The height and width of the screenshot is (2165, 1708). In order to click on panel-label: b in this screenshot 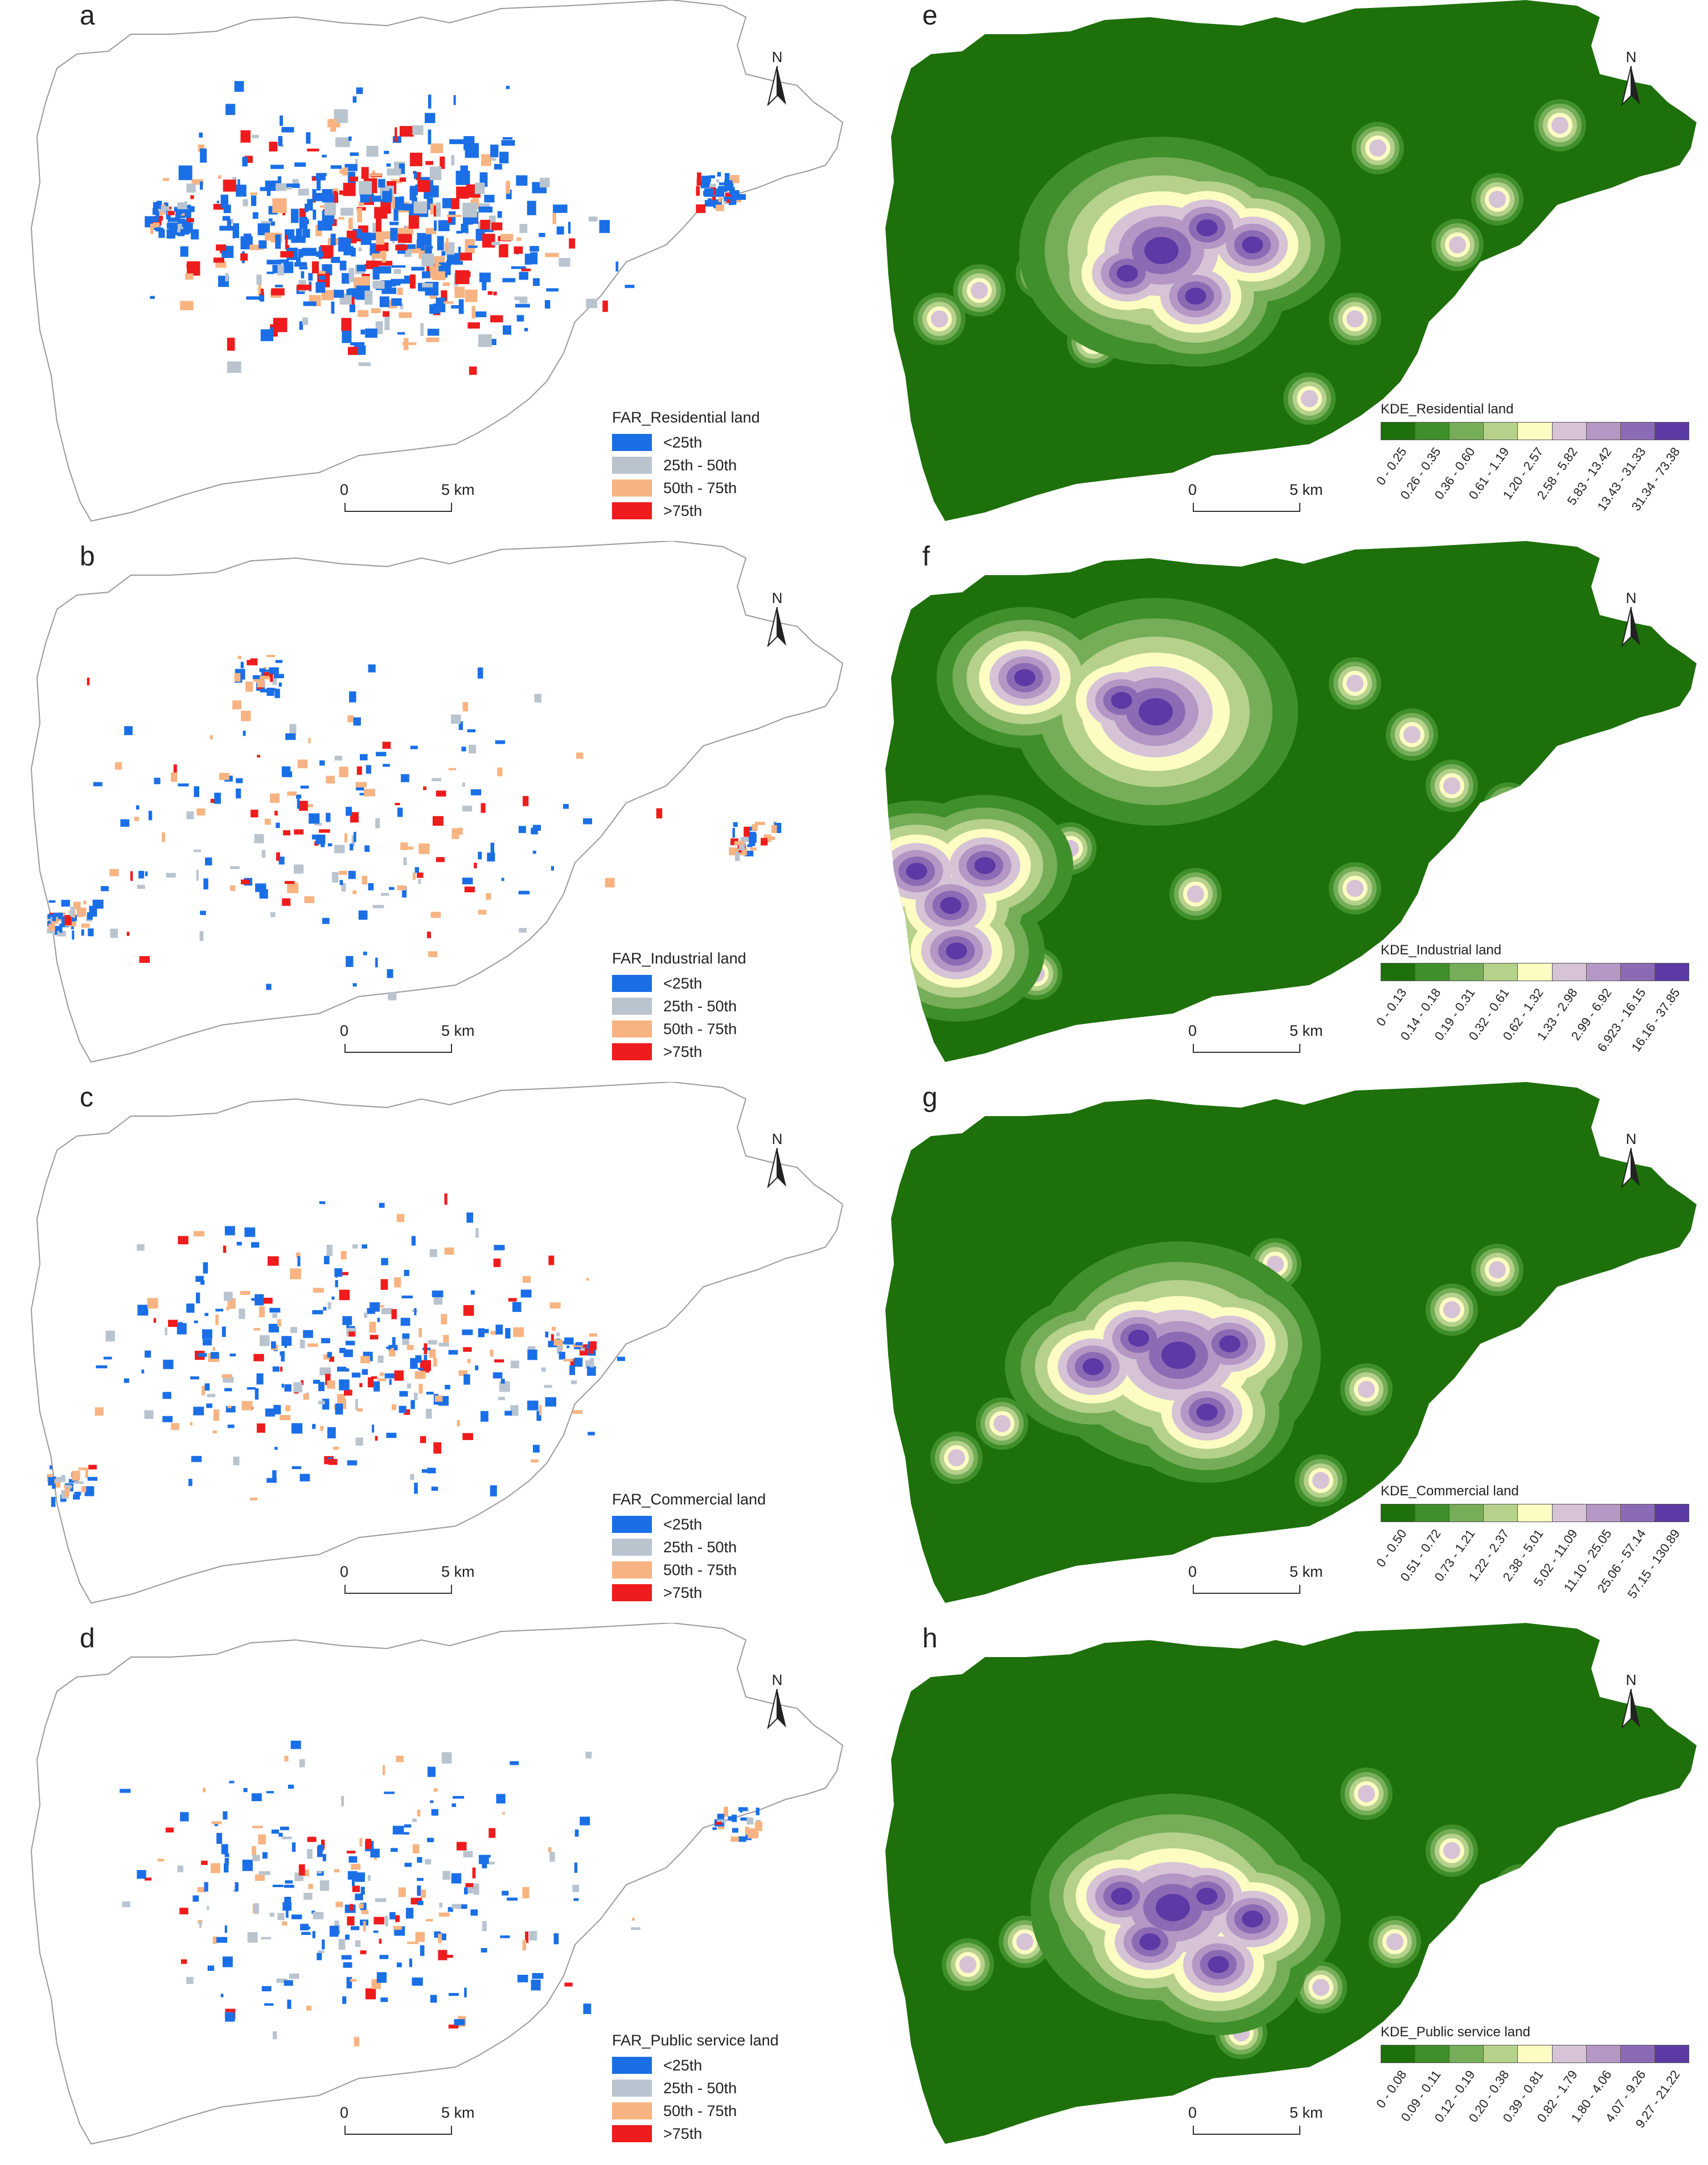, I will do `click(87, 557)`.